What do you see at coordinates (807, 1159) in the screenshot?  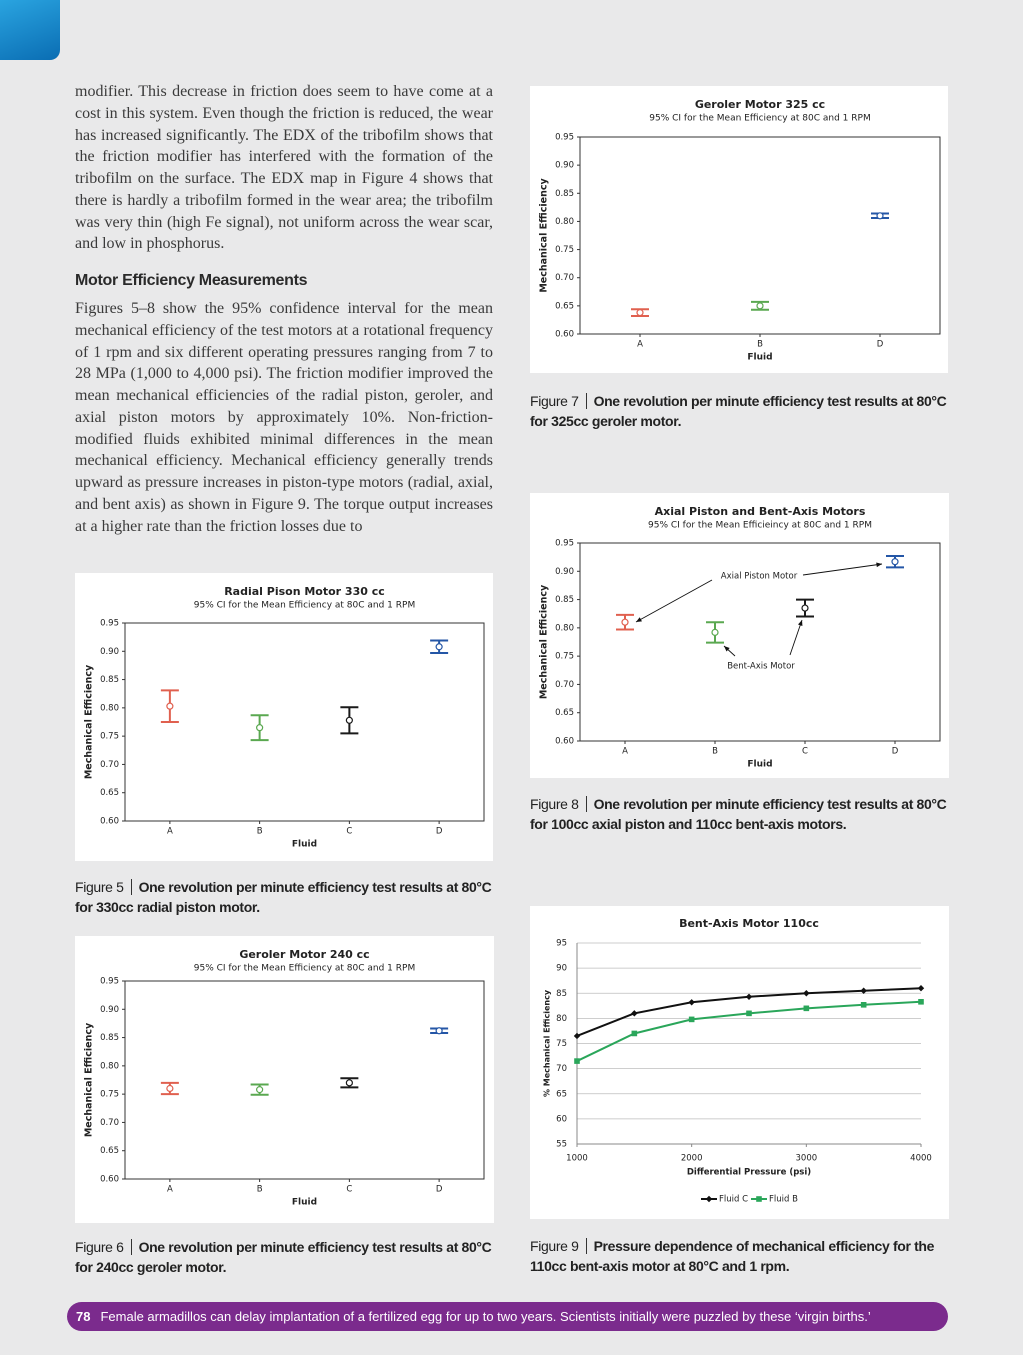 I see `x-tick-label: 3000` at bounding box center [807, 1159].